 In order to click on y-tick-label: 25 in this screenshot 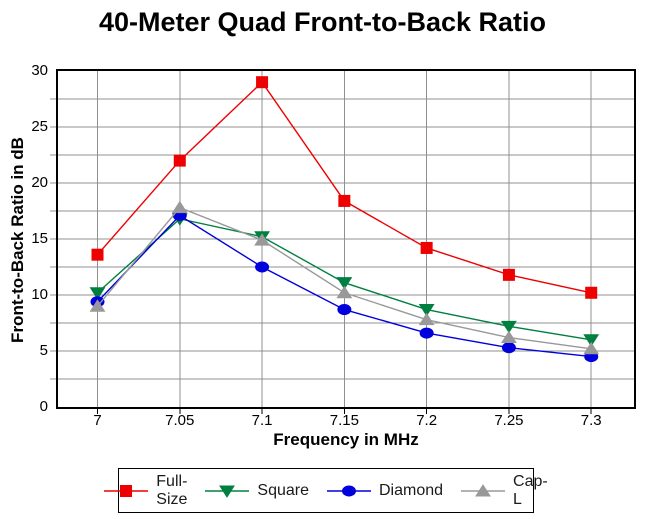, I will do `click(39, 126)`.